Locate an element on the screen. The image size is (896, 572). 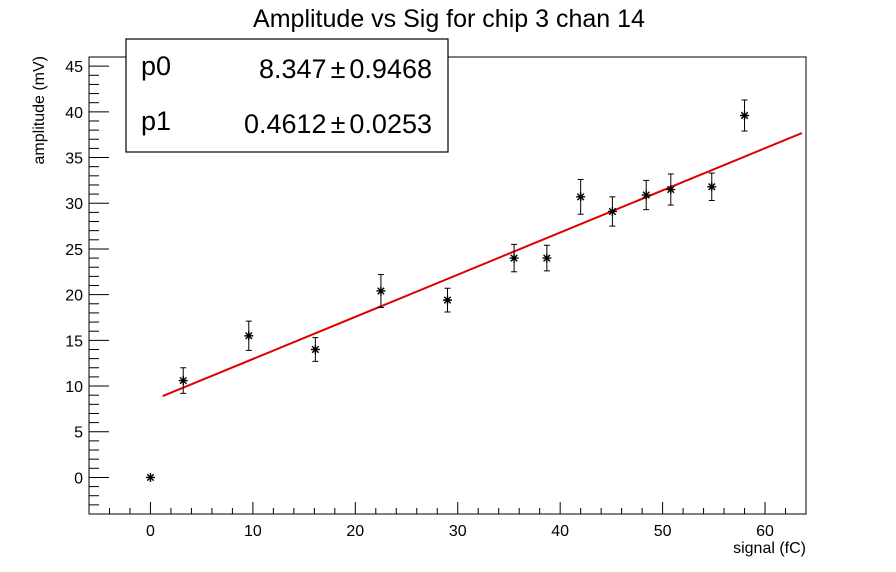
x-tick-label: 20 is located at coordinates (355, 531).